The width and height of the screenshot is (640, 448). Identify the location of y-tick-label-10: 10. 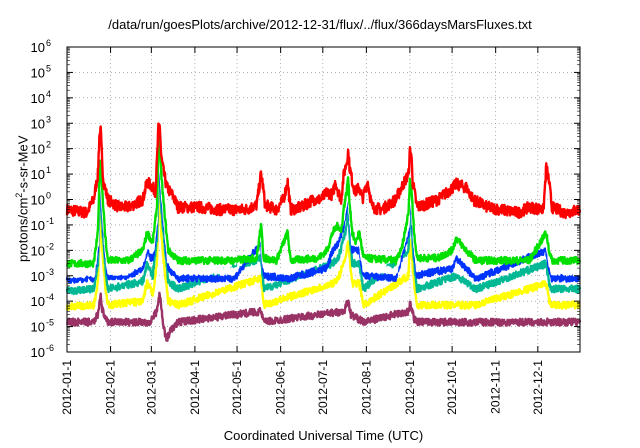
(38, 98).